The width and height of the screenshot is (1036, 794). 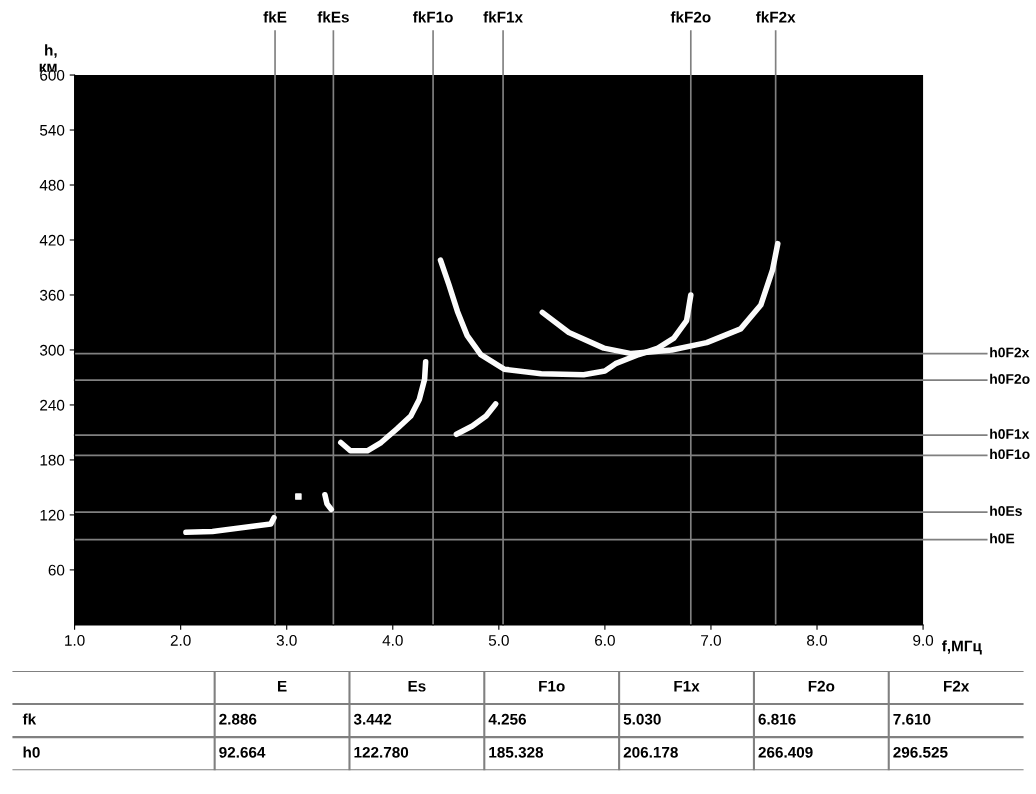 What do you see at coordinates (56, 570) in the screenshot?
I see `y-tick-label: 60` at bounding box center [56, 570].